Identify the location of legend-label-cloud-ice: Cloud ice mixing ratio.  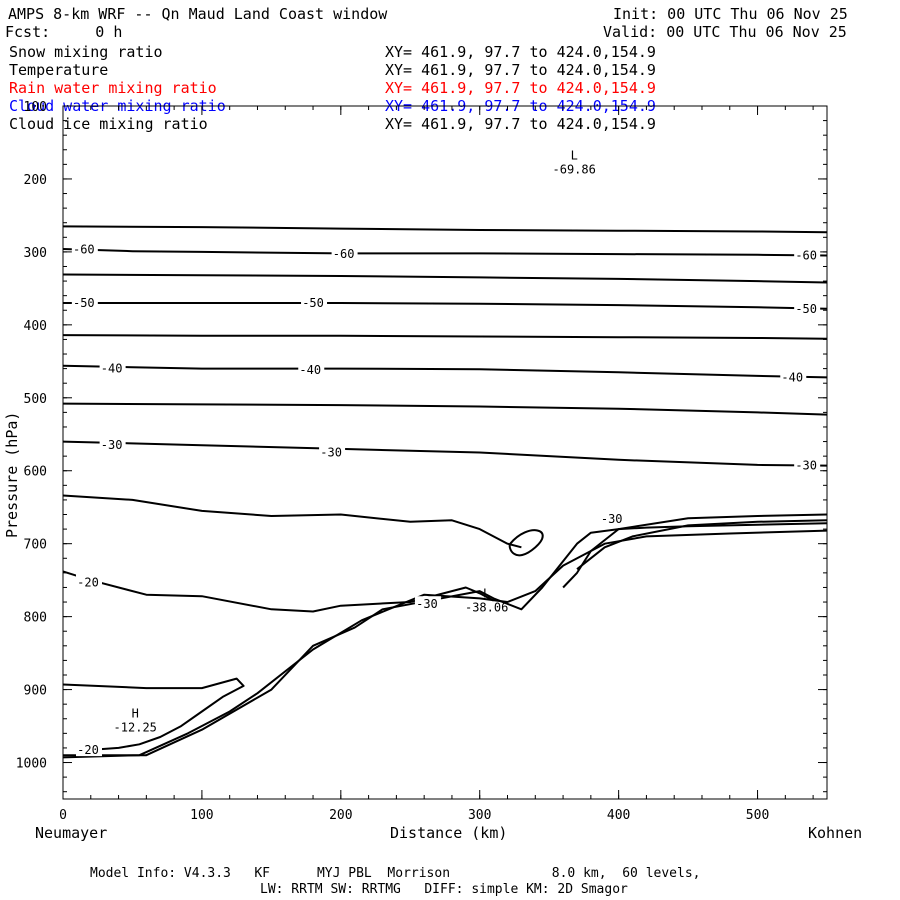
(108, 124).